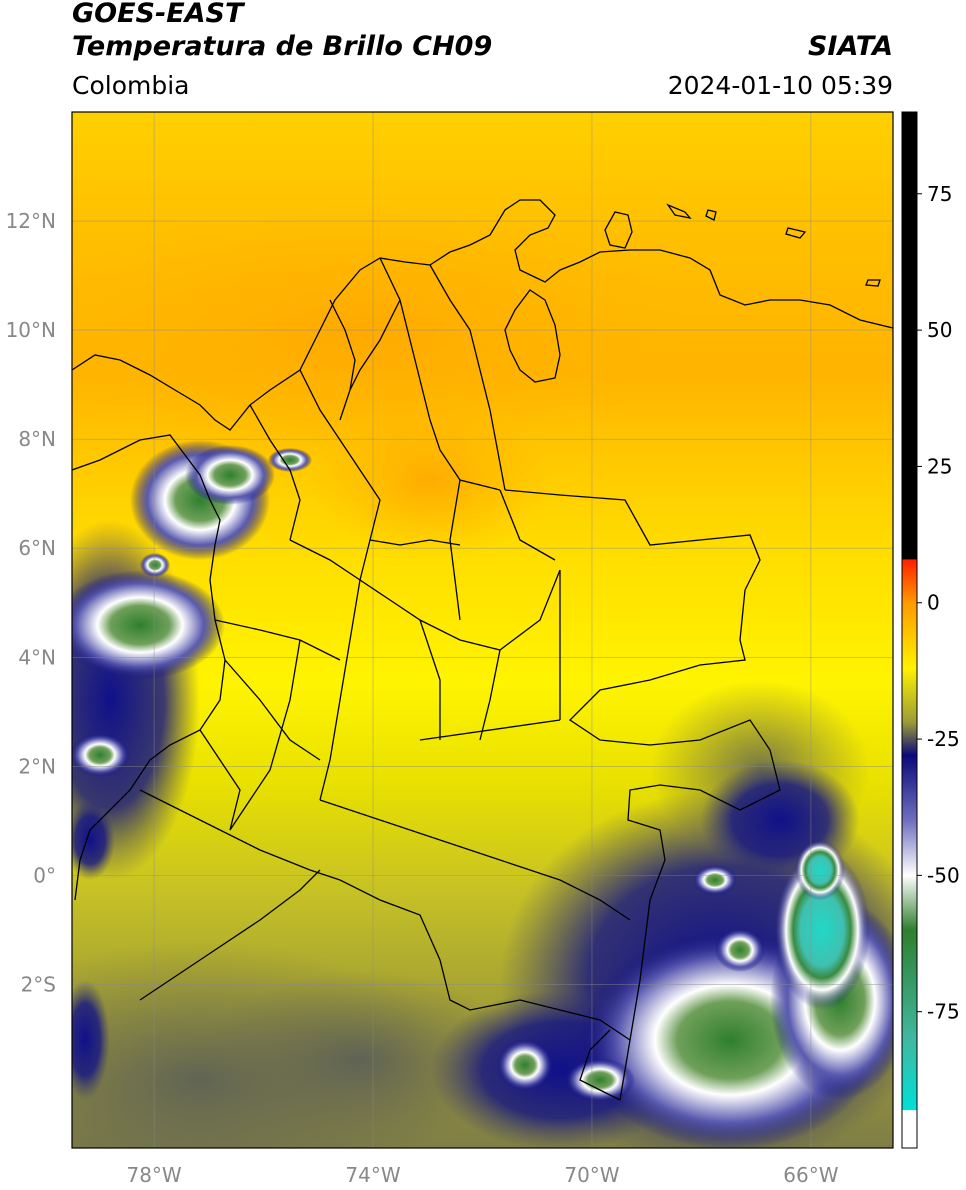 Image resolution: width=966 pixels, height=1190 pixels. I want to click on lat-tick-label: 0°, so click(44, 875).